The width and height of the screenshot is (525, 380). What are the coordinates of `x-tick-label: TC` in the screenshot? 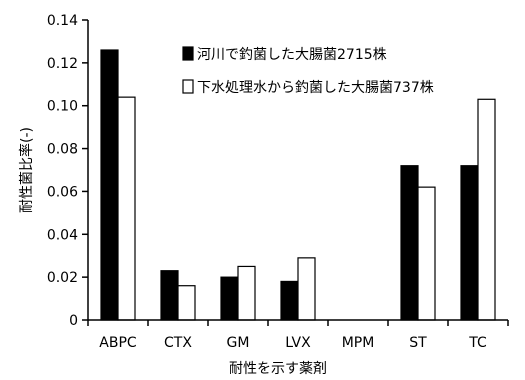 It's located at (477, 343).